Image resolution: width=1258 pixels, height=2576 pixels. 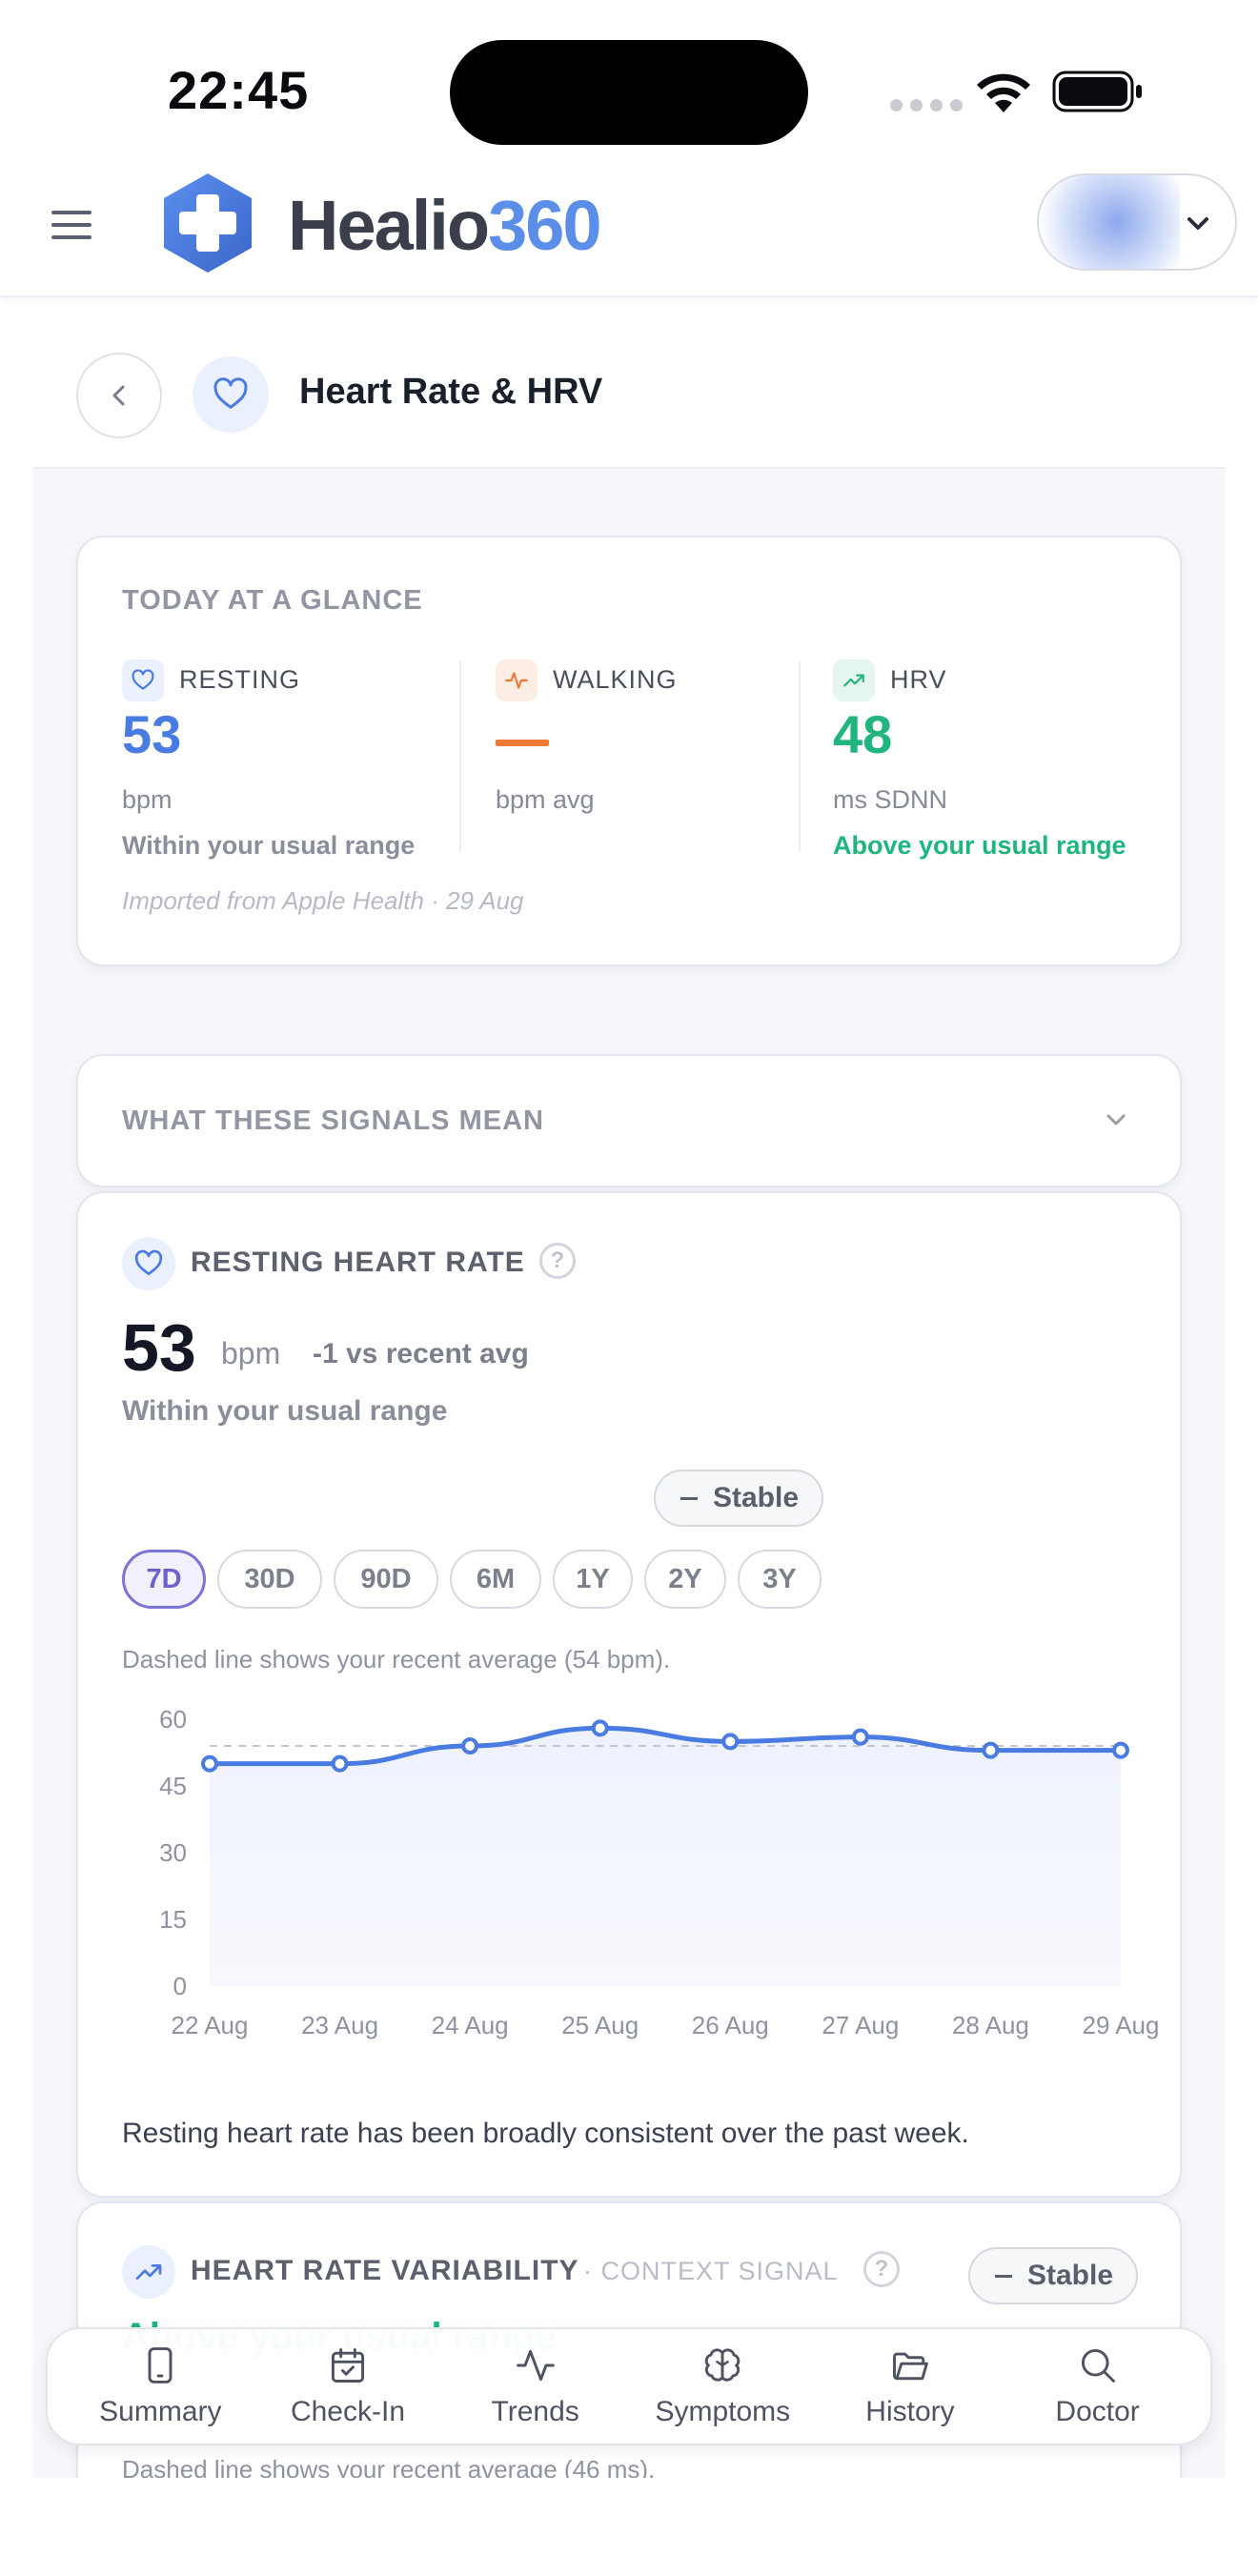 What do you see at coordinates (285, 1411) in the screenshot?
I see `range-note: Within your usual range` at bounding box center [285, 1411].